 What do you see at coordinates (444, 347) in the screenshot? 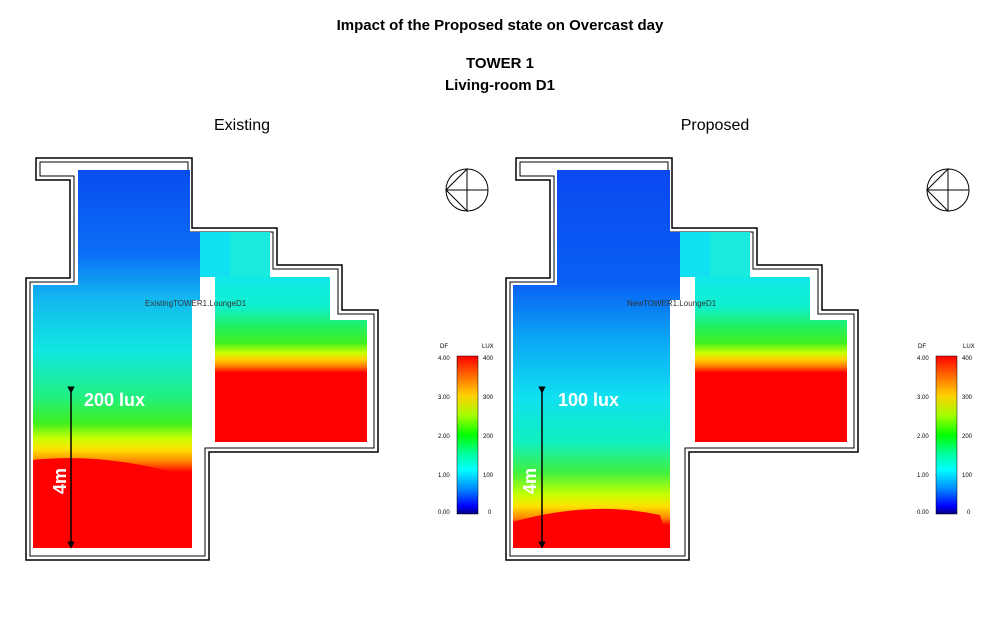
I see `existing-scale-df-header: DF` at bounding box center [444, 347].